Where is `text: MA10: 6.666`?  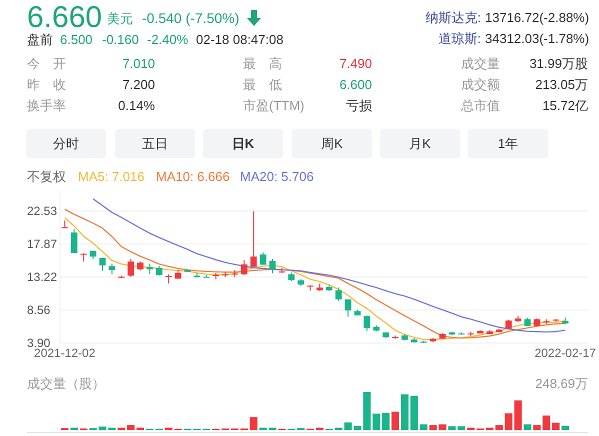
text: MA10: 6.666 is located at coordinates (193, 176).